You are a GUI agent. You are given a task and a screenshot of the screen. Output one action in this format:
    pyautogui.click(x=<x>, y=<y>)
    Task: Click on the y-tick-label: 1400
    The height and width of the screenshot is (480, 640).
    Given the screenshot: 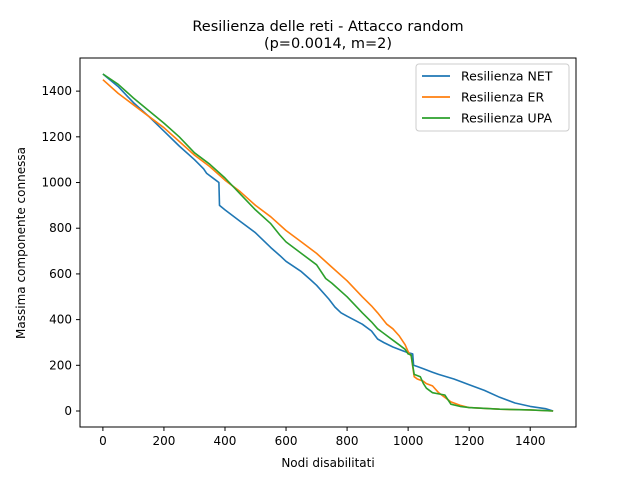 What is the action you would take?
    pyautogui.click(x=56, y=91)
    